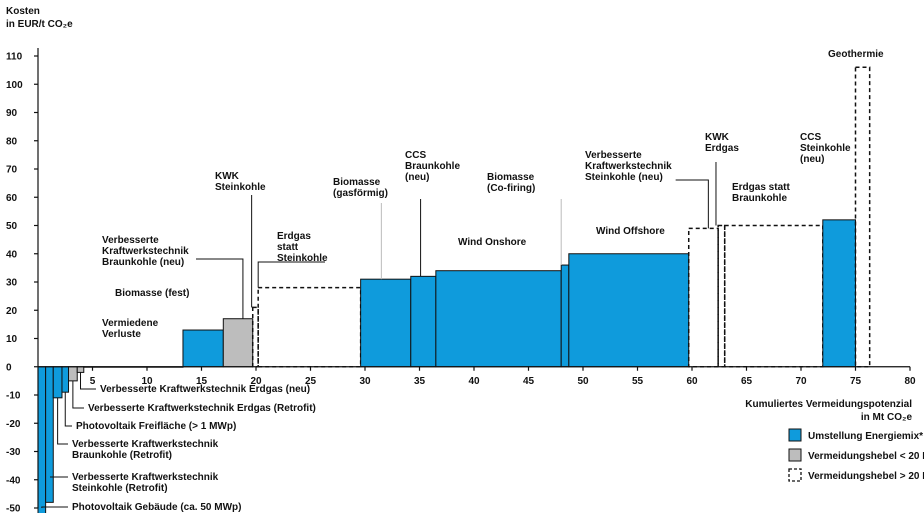  What do you see at coordinates (13, 480) in the screenshot?
I see `y-tick-label: -40` at bounding box center [13, 480].